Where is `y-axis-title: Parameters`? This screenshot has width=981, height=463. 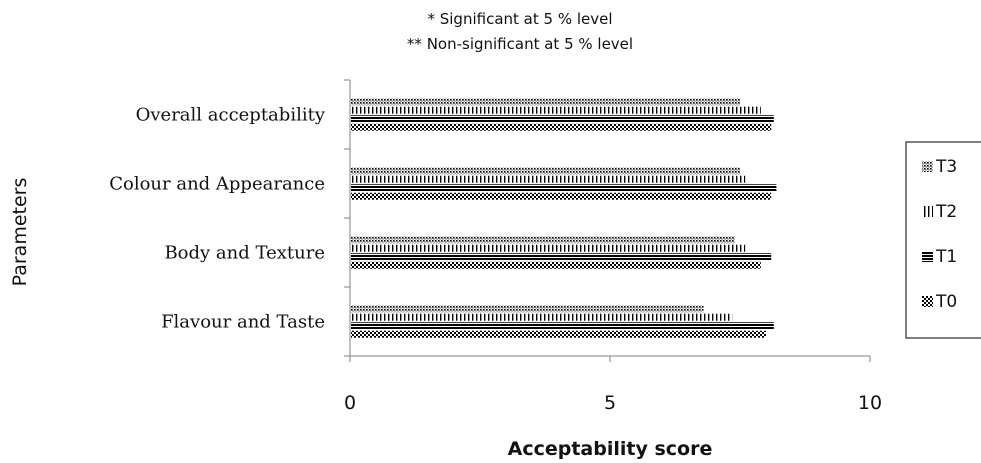 y-axis-title: Parameters is located at coordinates (20, 232).